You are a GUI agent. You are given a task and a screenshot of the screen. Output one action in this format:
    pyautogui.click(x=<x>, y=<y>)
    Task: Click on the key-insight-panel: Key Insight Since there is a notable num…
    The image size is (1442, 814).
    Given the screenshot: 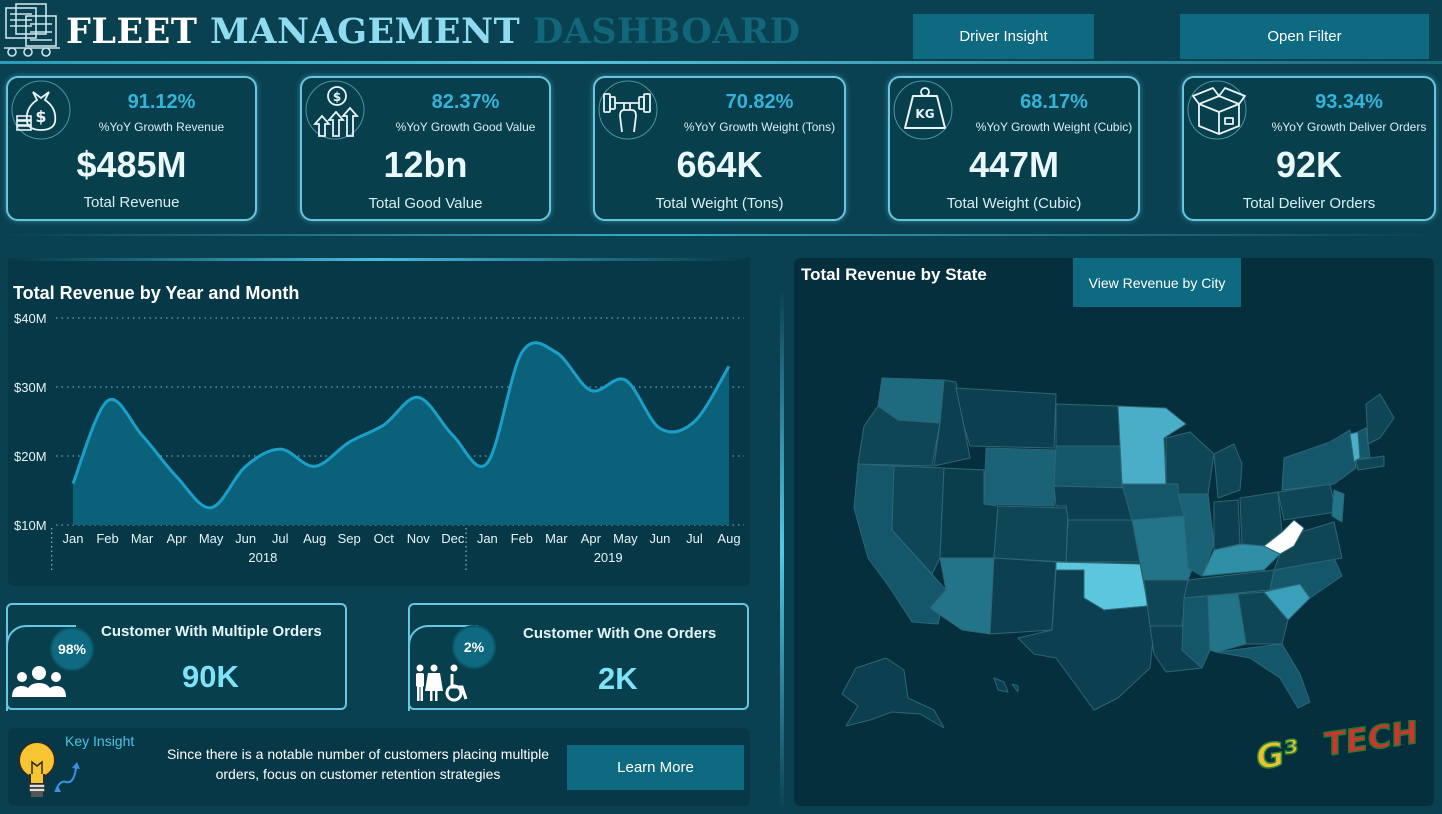 What is the action you would take?
    pyautogui.click(x=379, y=767)
    